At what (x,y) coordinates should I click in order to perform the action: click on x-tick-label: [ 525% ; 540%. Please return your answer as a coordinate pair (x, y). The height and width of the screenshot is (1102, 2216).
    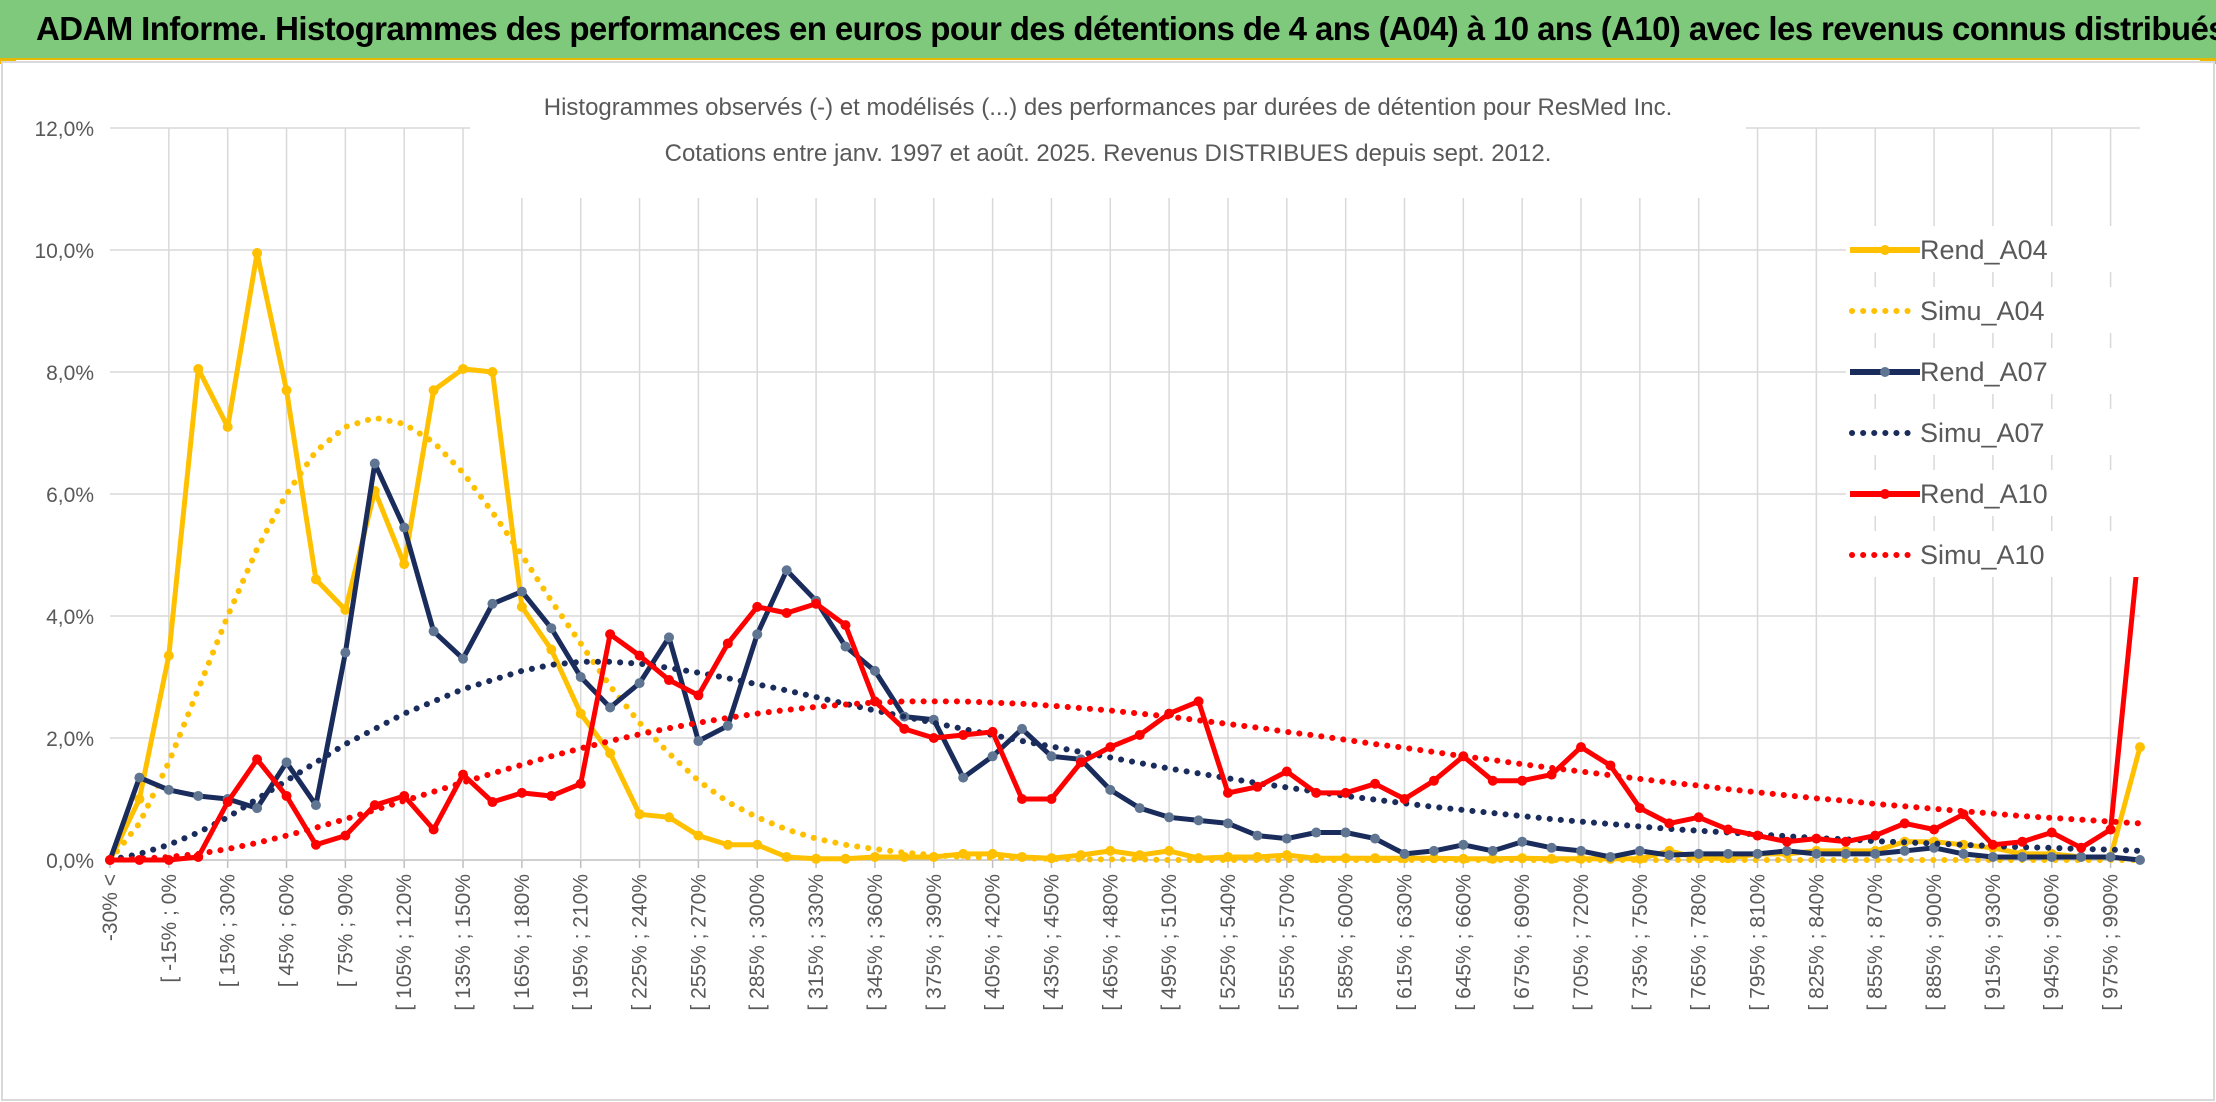
    Looking at the image, I should click on (1228, 942).